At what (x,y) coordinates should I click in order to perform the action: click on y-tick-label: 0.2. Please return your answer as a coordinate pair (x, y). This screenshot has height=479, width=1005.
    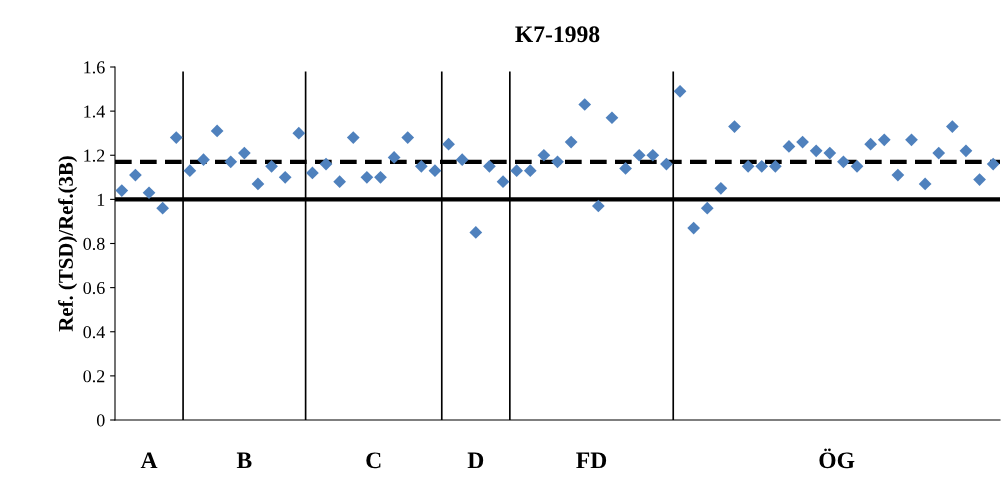
    Looking at the image, I should click on (94, 376).